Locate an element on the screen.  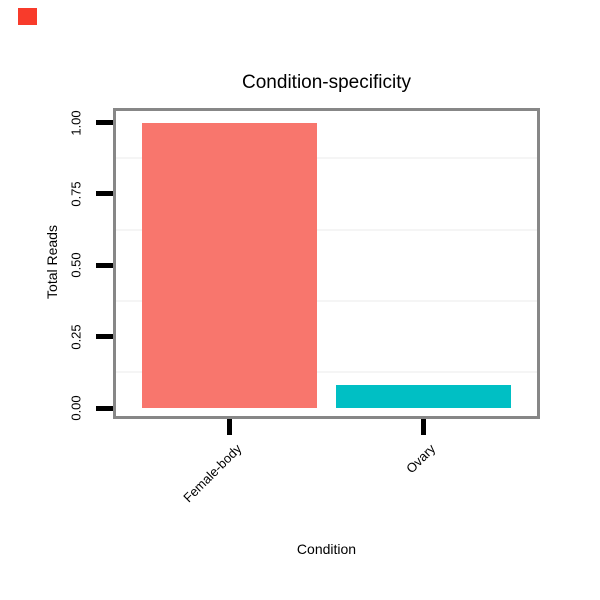
x-axis-tick-label: Female-body is located at coordinates (212, 473).